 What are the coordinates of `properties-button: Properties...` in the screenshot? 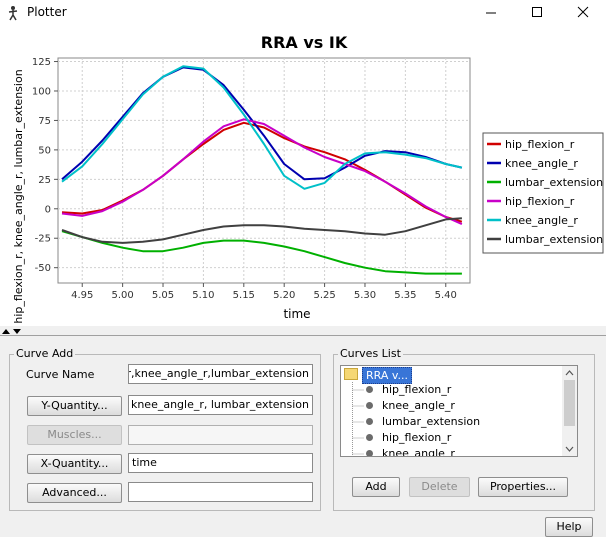 It's located at (523, 487).